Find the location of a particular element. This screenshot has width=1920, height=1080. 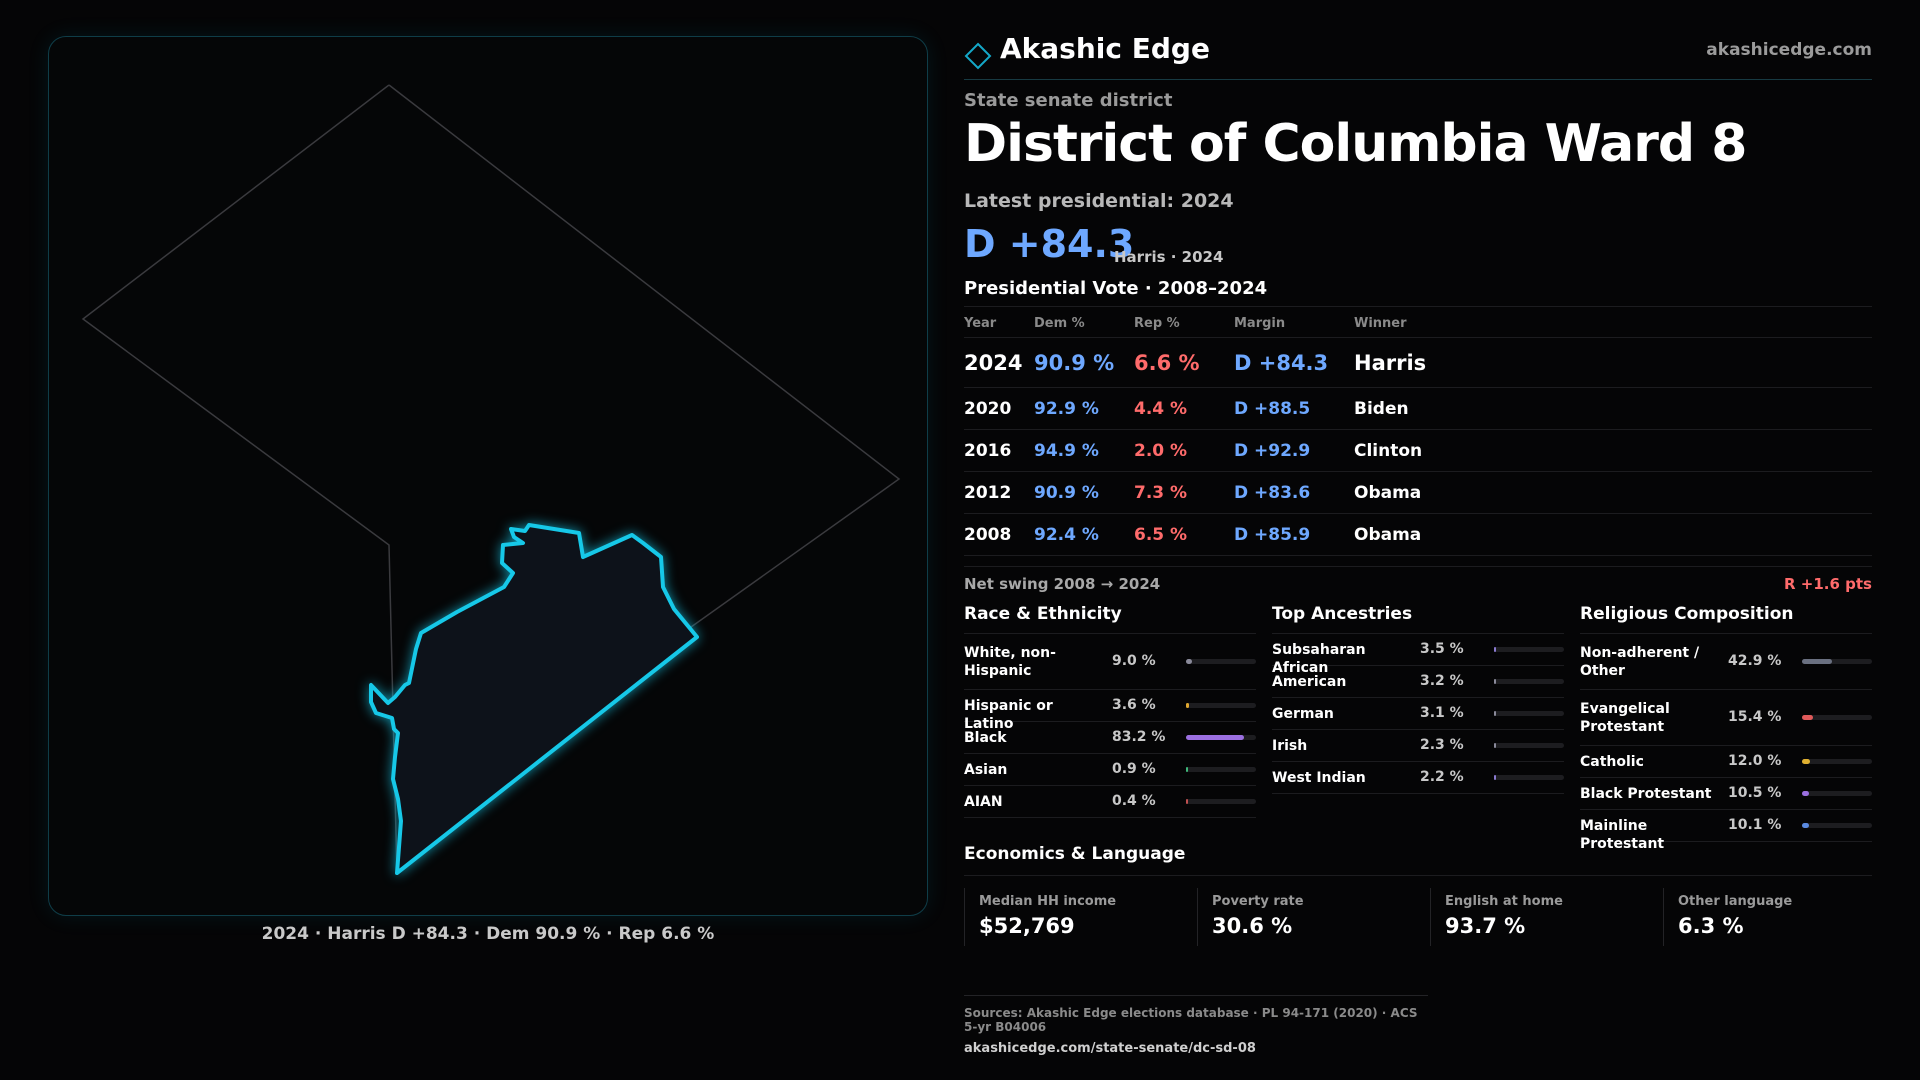

item-value: 83.2 % is located at coordinates (1139, 737).